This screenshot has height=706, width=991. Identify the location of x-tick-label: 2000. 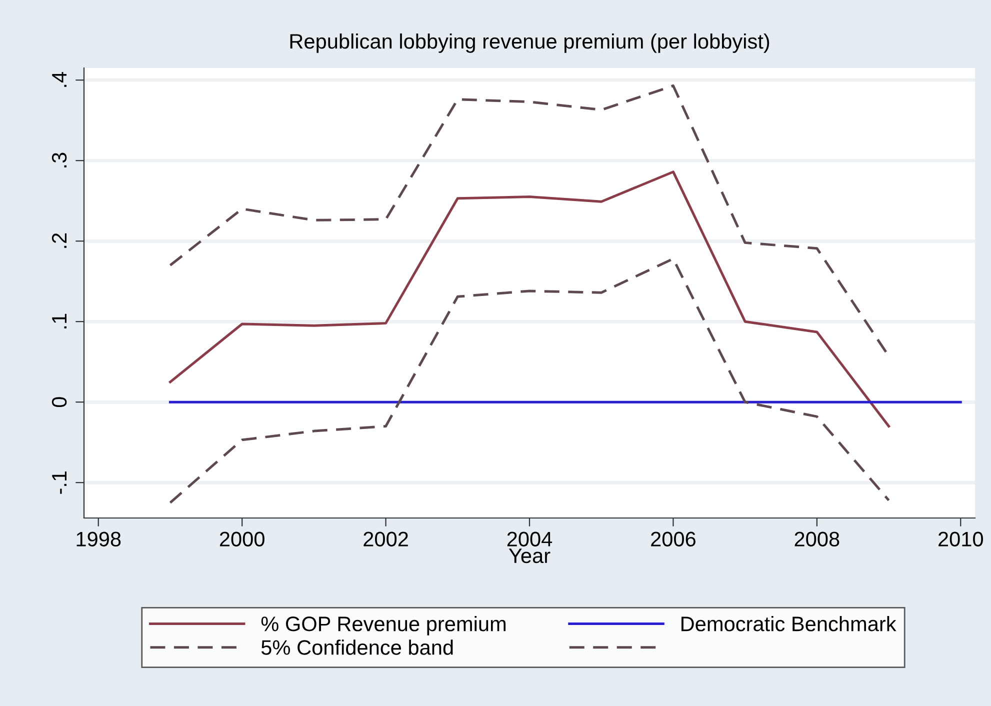
(242, 539).